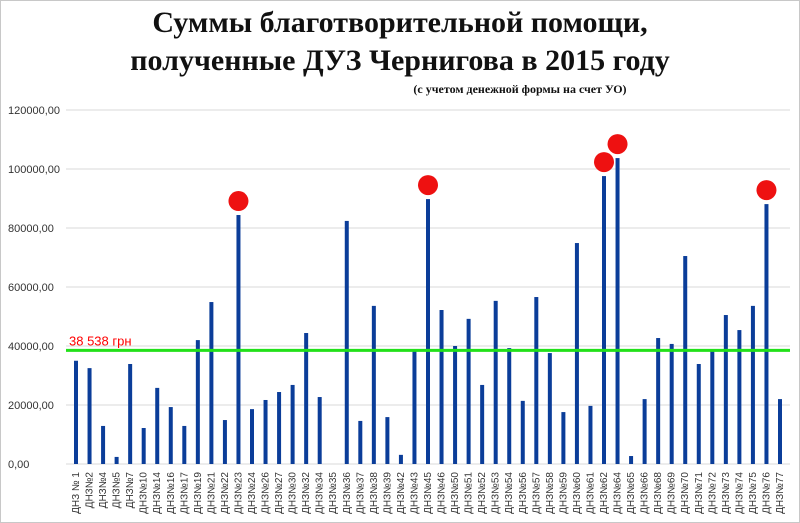  What do you see at coordinates (31, 229) in the screenshot?
I see `y-tick-label: 80000,00` at bounding box center [31, 229].